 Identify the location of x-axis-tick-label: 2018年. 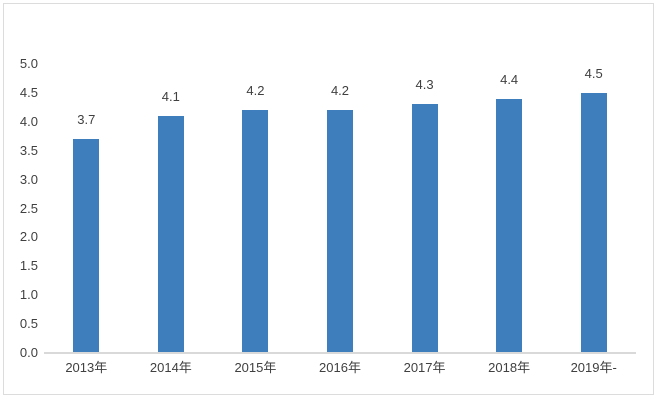
(509, 367).